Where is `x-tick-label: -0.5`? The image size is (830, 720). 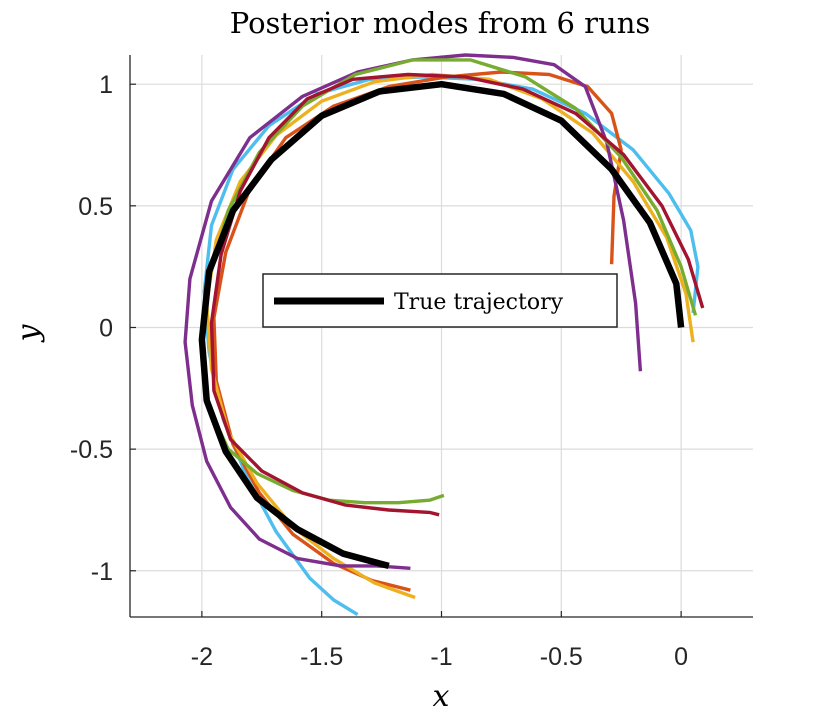 x-tick-label: -0.5 is located at coordinates (561, 657).